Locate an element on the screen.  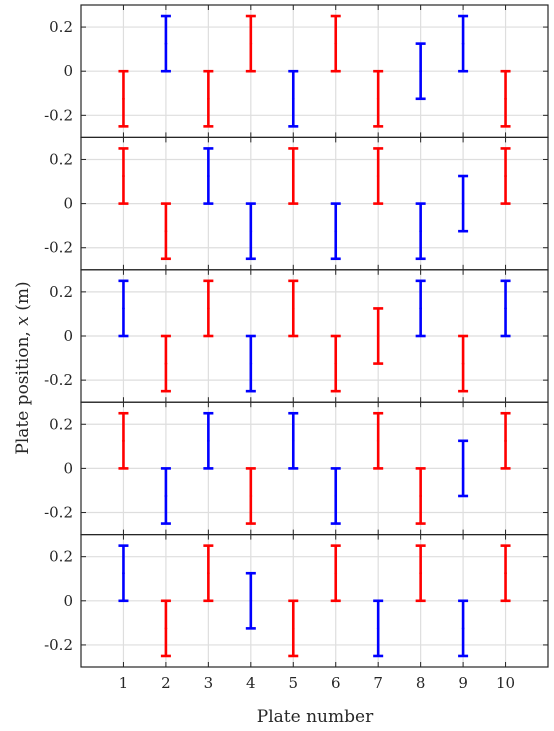
x-tick-label: 5 is located at coordinates (293, 683).